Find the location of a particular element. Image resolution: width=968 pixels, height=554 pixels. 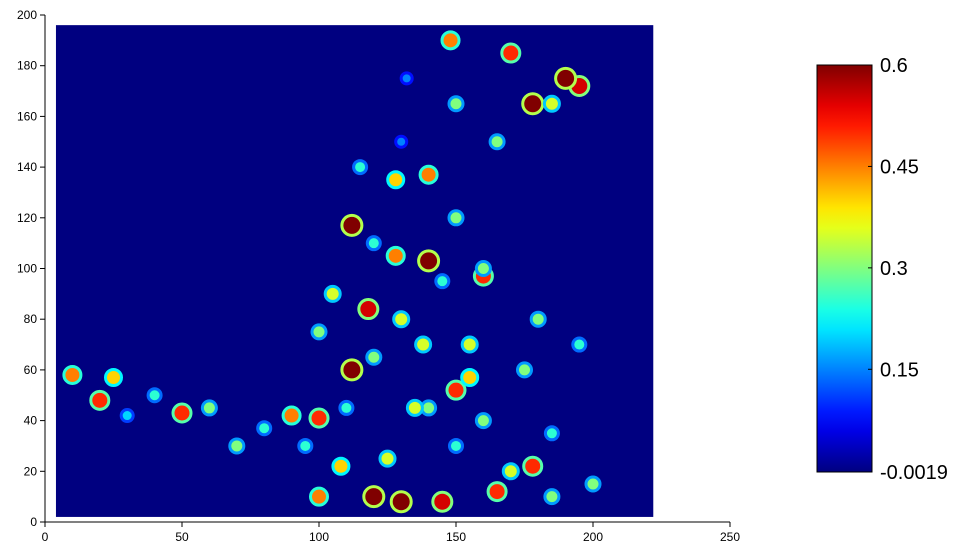

y-tick-label: 80 is located at coordinates (31, 319).